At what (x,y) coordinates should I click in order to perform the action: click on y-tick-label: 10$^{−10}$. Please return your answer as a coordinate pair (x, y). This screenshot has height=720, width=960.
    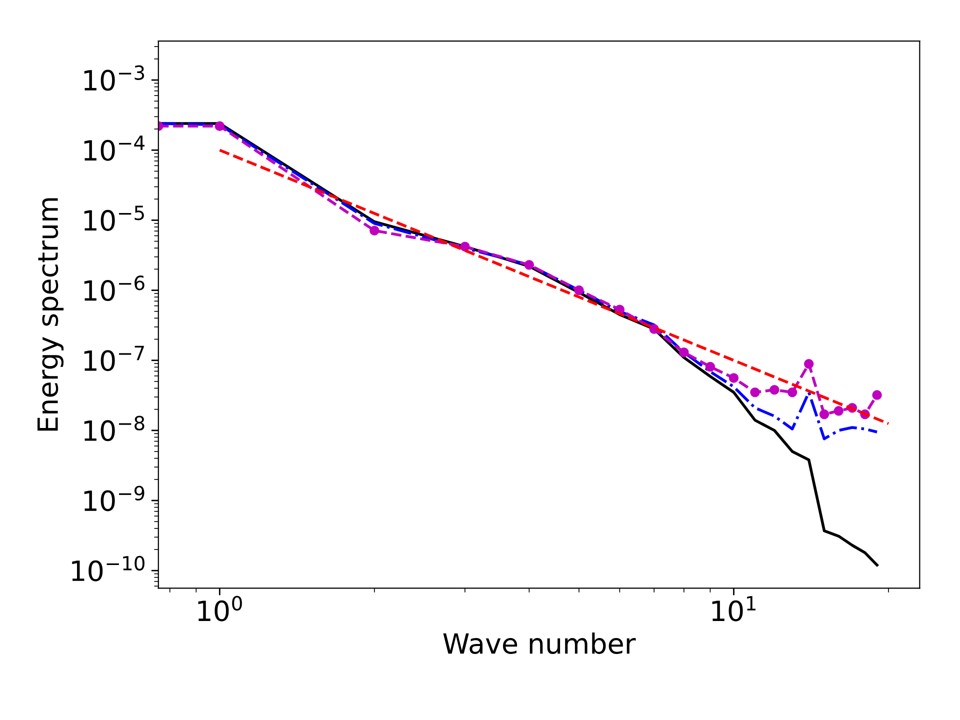
    Looking at the image, I should click on (108, 569).